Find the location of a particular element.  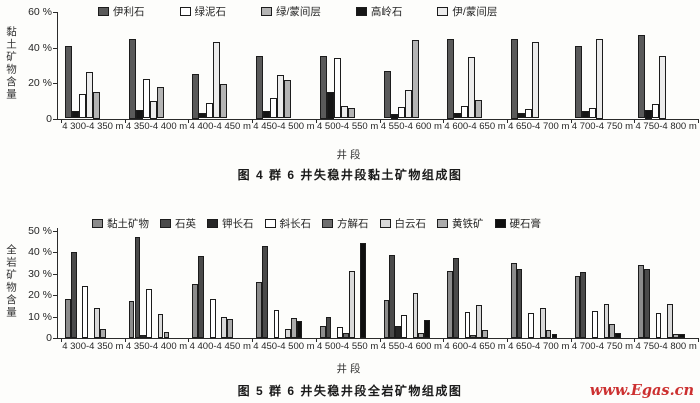

category-label: 4 750-4 800 m is located at coordinates (666, 126).